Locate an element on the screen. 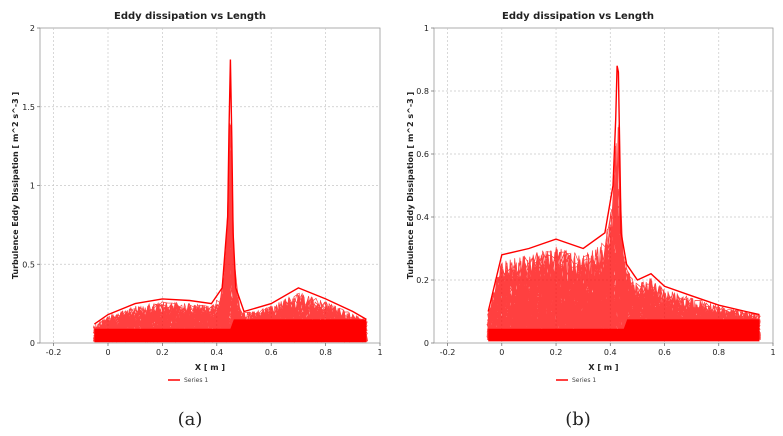 The width and height of the screenshot is (783, 436). y-tick-label: 0.2 is located at coordinates (422, 280).